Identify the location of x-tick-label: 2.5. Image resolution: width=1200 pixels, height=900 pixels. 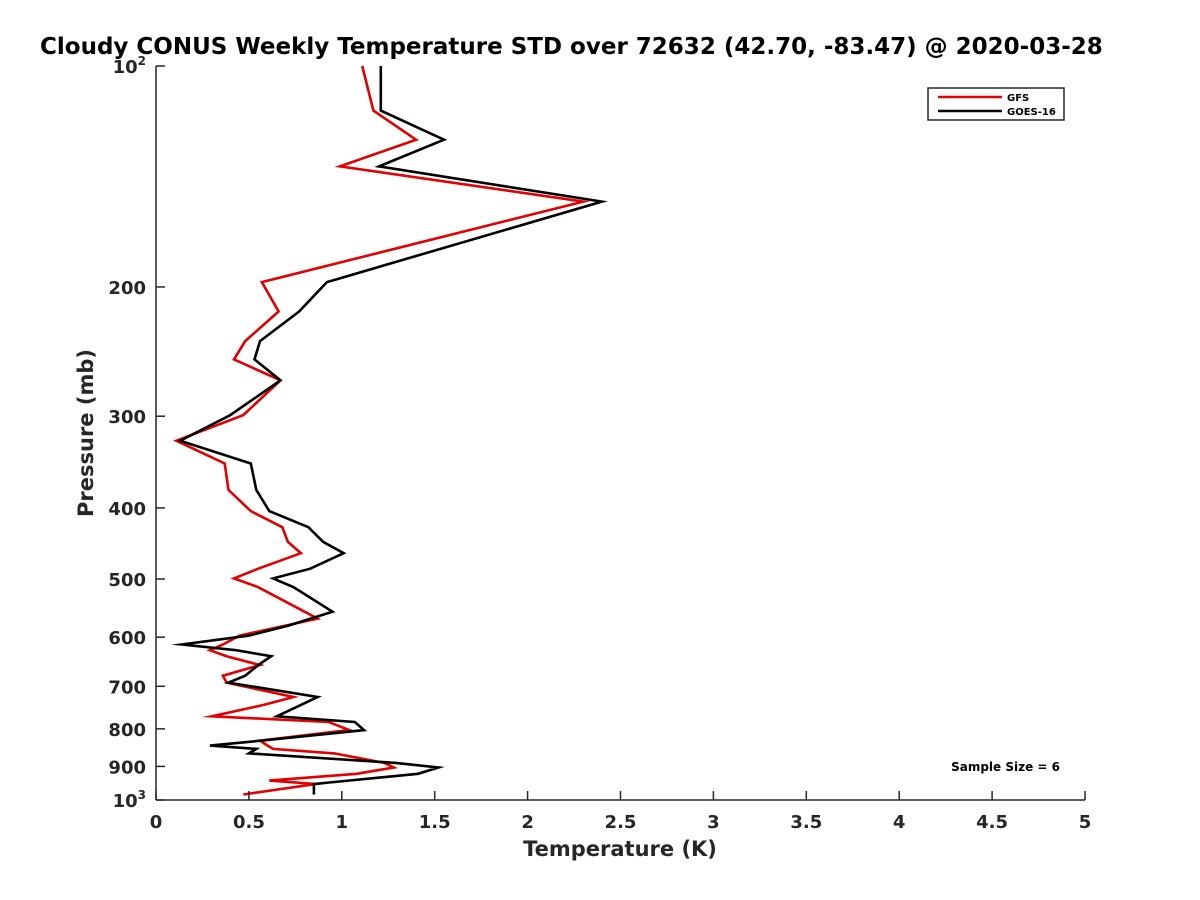
(621, 822).